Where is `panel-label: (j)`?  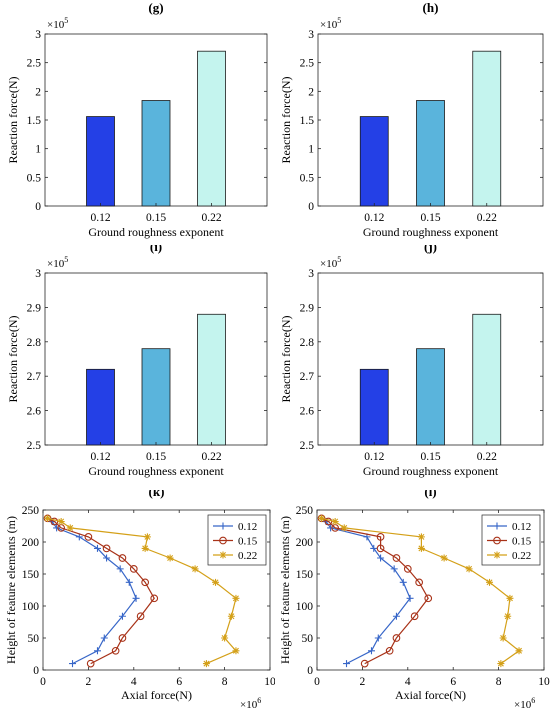 panel-label: (j) is located at coordinates (430, 249).